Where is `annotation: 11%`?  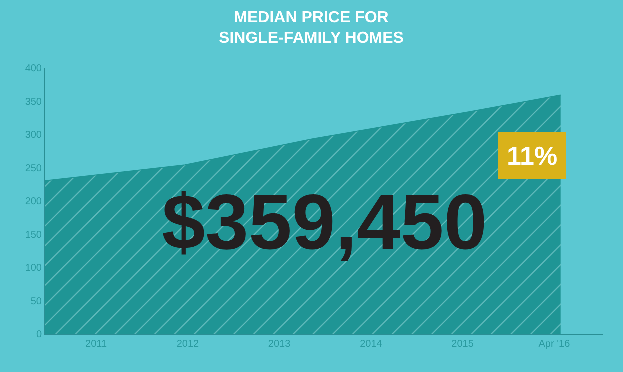
annotation: 11% is located at coordinates (532, 156).